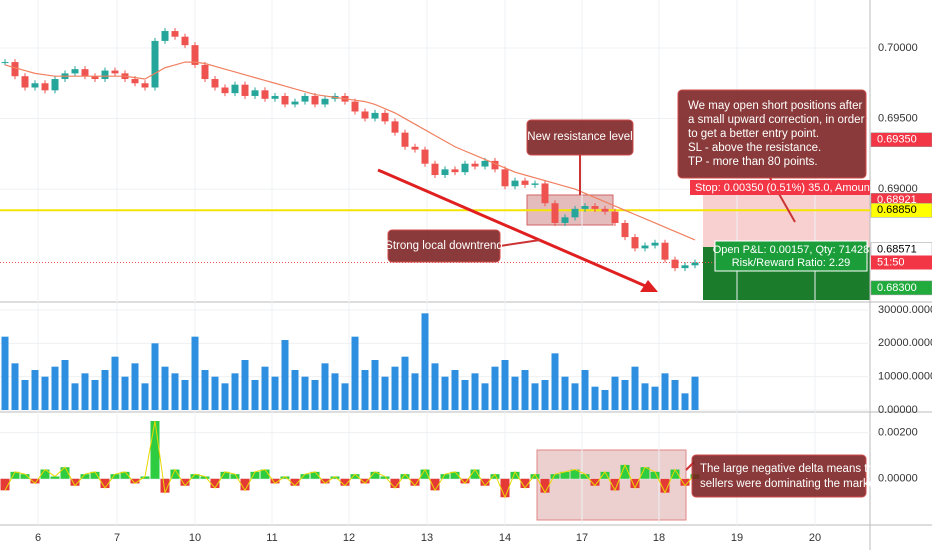 This screenshot has height=550, width=932. Describe the element at coordinates (786, 217) in the screenshot. I see `stop-zone` at that location.